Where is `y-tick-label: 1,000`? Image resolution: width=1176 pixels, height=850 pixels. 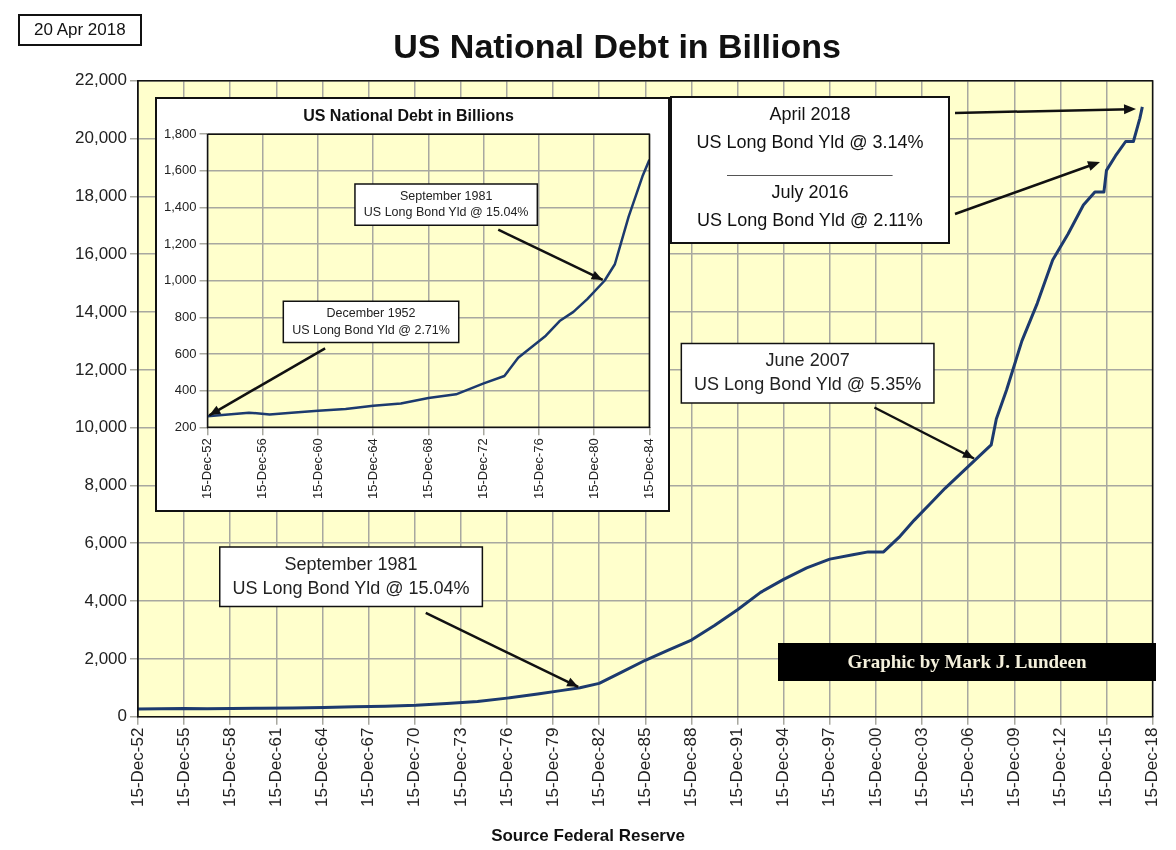
y-tick-label: 1,000 is located at coordinates (180, 280).